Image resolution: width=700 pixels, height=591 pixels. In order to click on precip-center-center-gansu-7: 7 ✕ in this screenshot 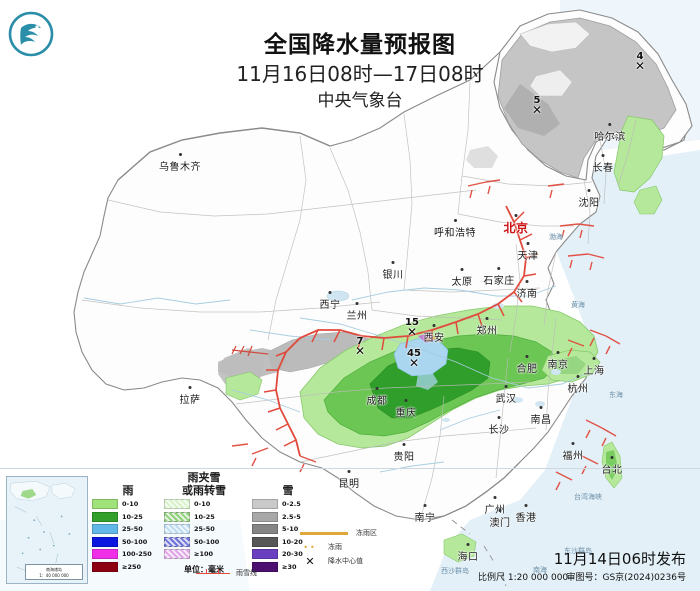, I will do `click(360, 347)`.